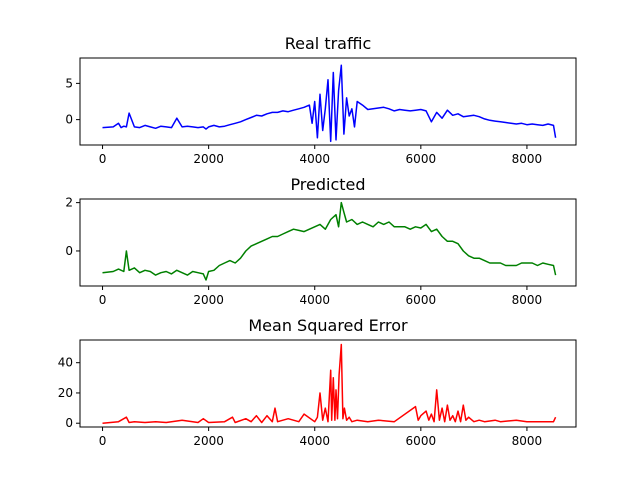  I want to click on predicted-axes-frame, so click(328, 242).